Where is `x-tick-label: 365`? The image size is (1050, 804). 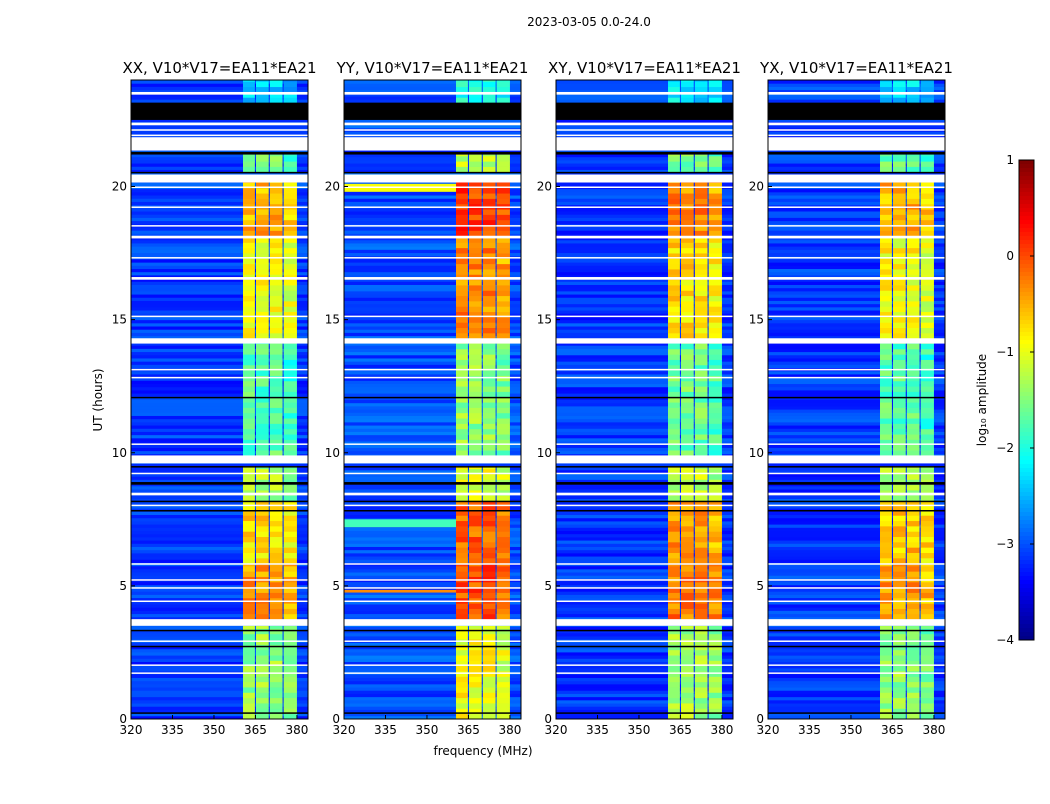
x-tick-label: 365 is located at coordinates (255, 730).